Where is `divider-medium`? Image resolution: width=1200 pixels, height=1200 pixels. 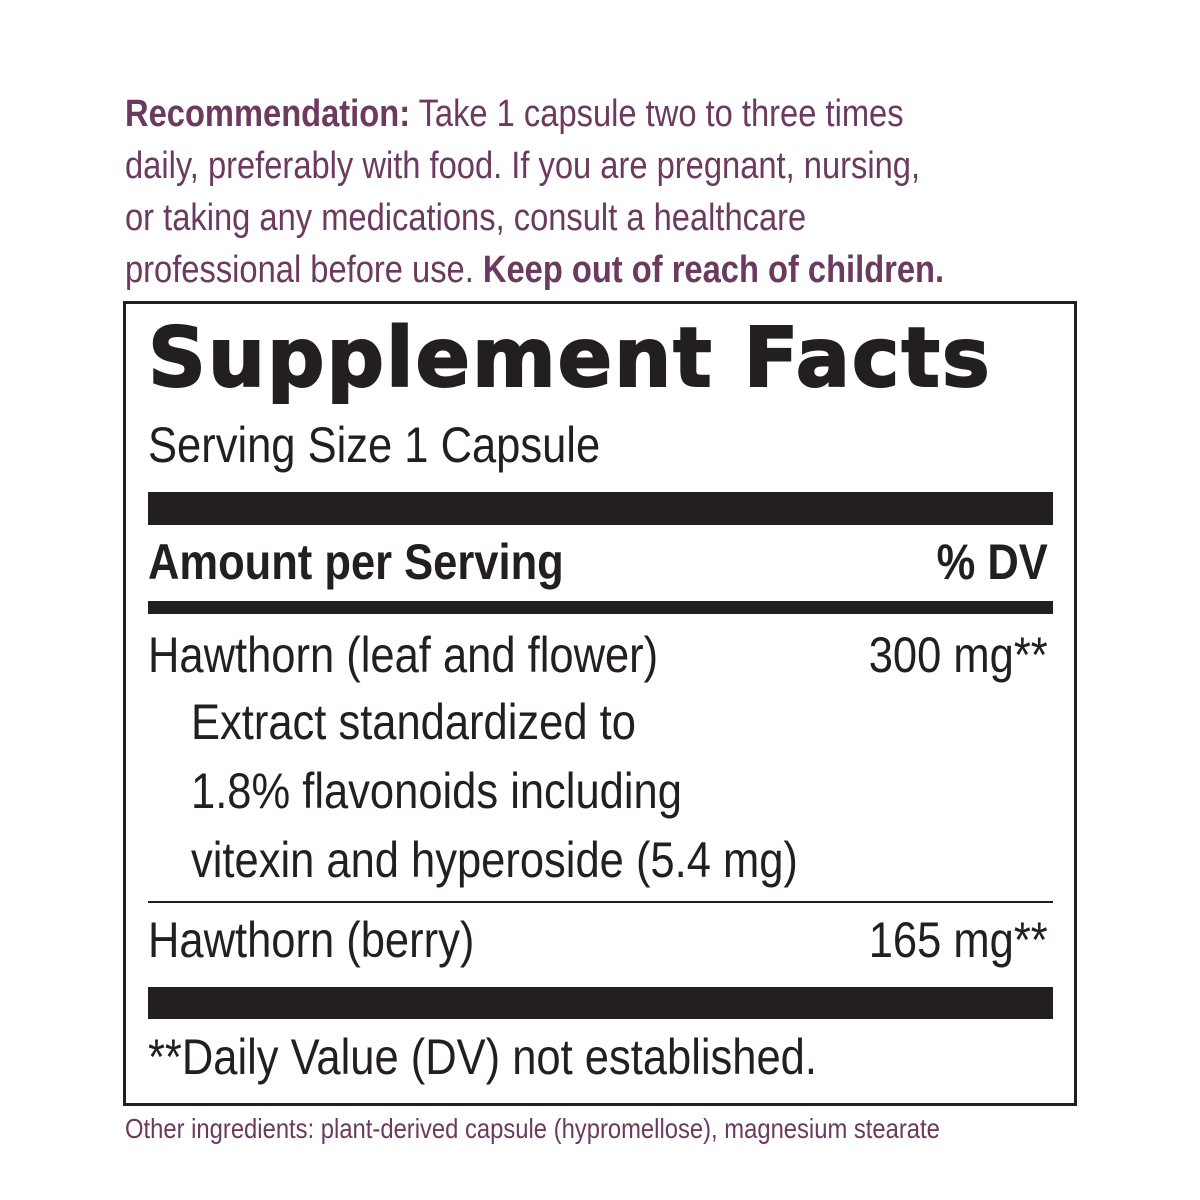
divider-medium is located at coordinates (600, 607).